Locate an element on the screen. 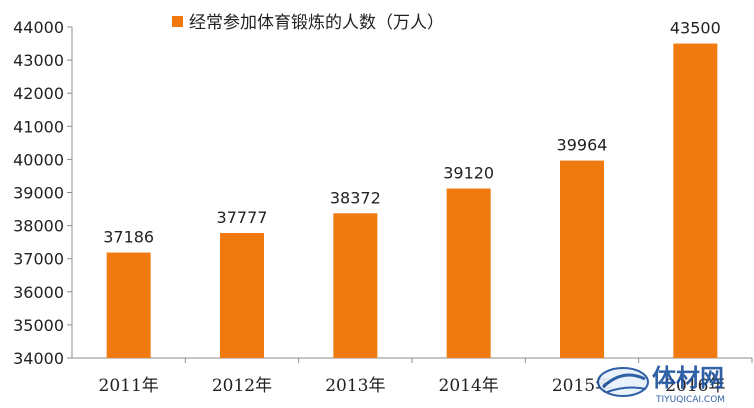 The width and height of the screenshot is (754, 408). y-tick-label: 39000 is located at coordinates (38, 193).